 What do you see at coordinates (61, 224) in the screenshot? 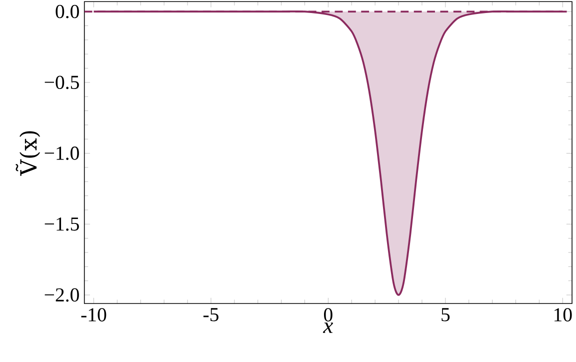
I see `y-tick-label: −1.5` at bounding box center [61, 224].